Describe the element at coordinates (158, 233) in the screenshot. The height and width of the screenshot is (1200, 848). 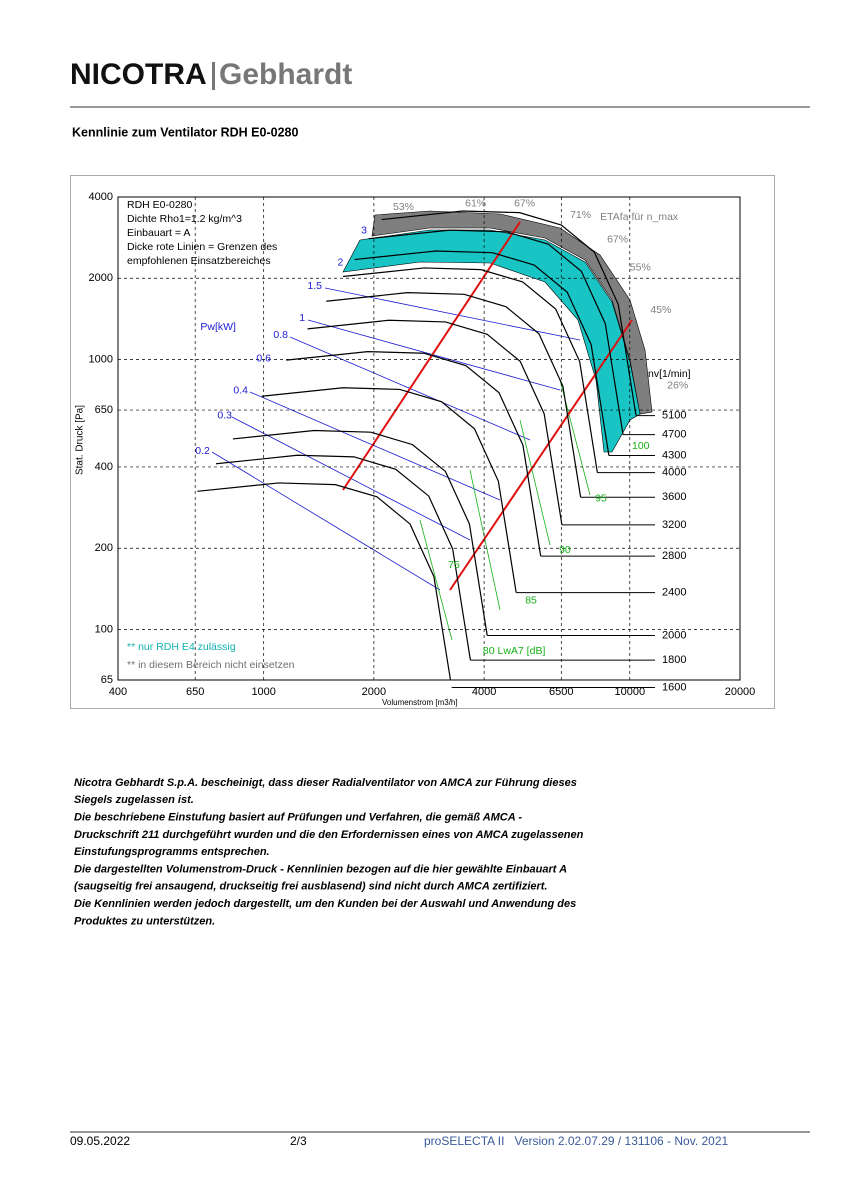
I see `info-line: Einbauart = A` at that location.